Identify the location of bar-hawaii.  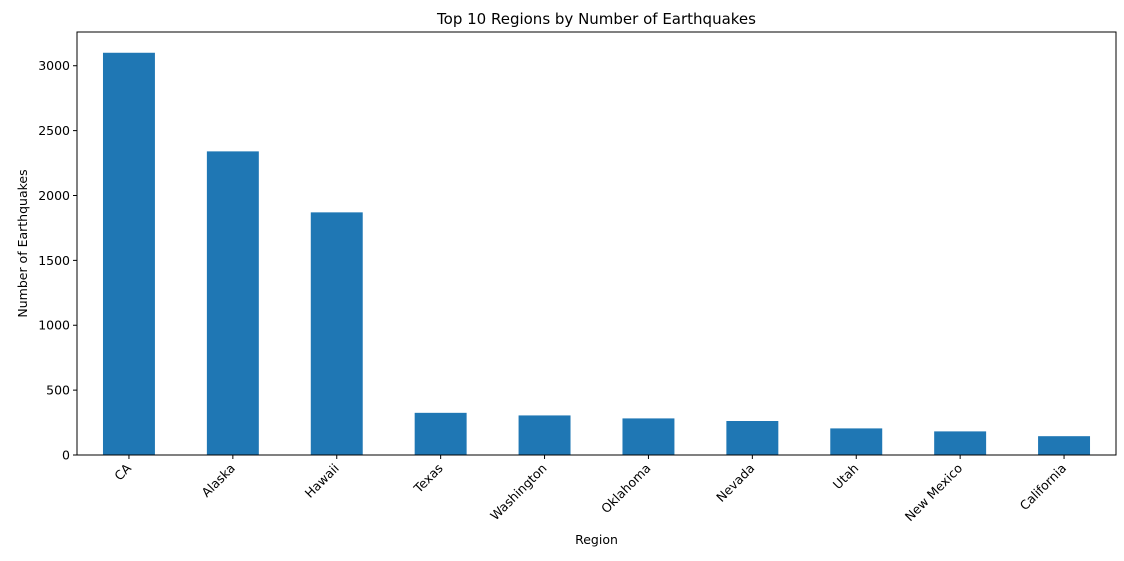
(336, 333).